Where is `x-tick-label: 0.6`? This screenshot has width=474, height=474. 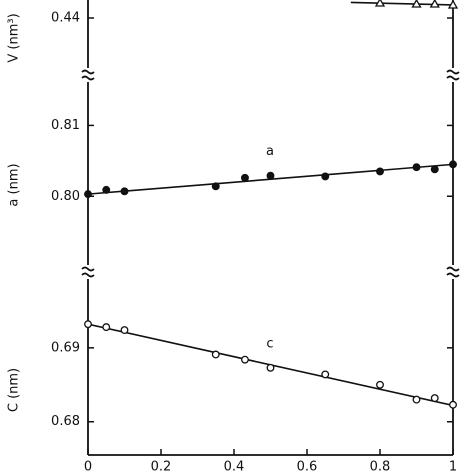 x-tick-label: 0.6 is located at coordinates (307, 467).